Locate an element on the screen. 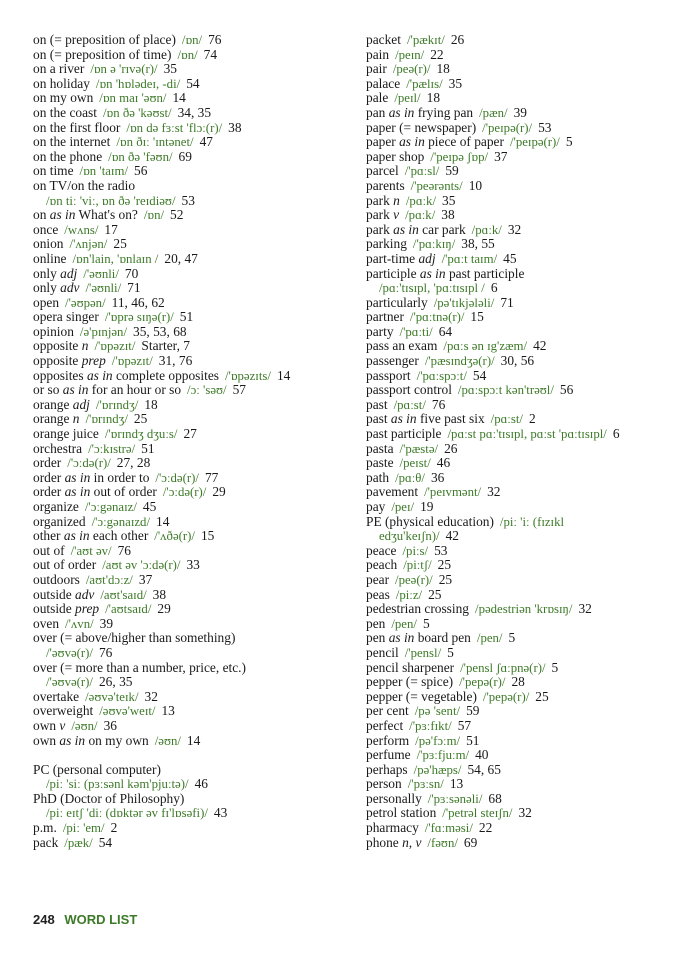 The height and width of the screenshot is (960, 700). word-entry-line: on my own/ɒn maɪ 'əʊn/14 is located at coordinates (161, 98).